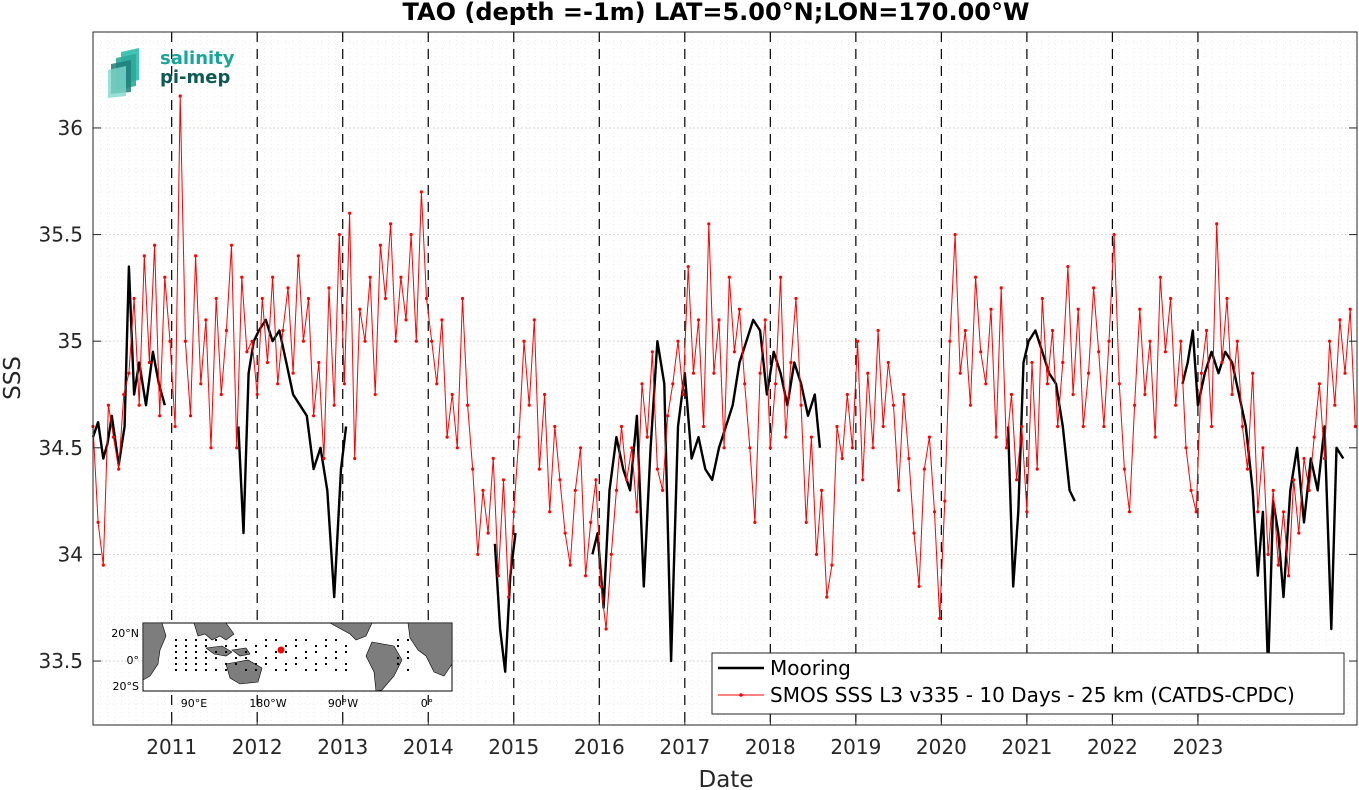 Image resolution: width=1359 pixels, height=790 pixels. Describe the element at coordinates (427, 703) in the screenshot. I see `inset-lon-label-0: 0°` at that location.